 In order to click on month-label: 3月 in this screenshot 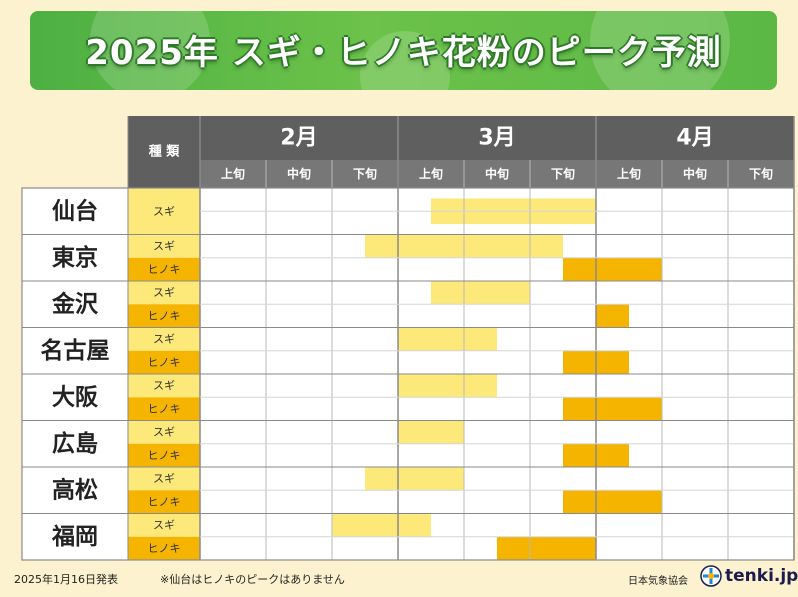, I will do `click(496, 138)`.